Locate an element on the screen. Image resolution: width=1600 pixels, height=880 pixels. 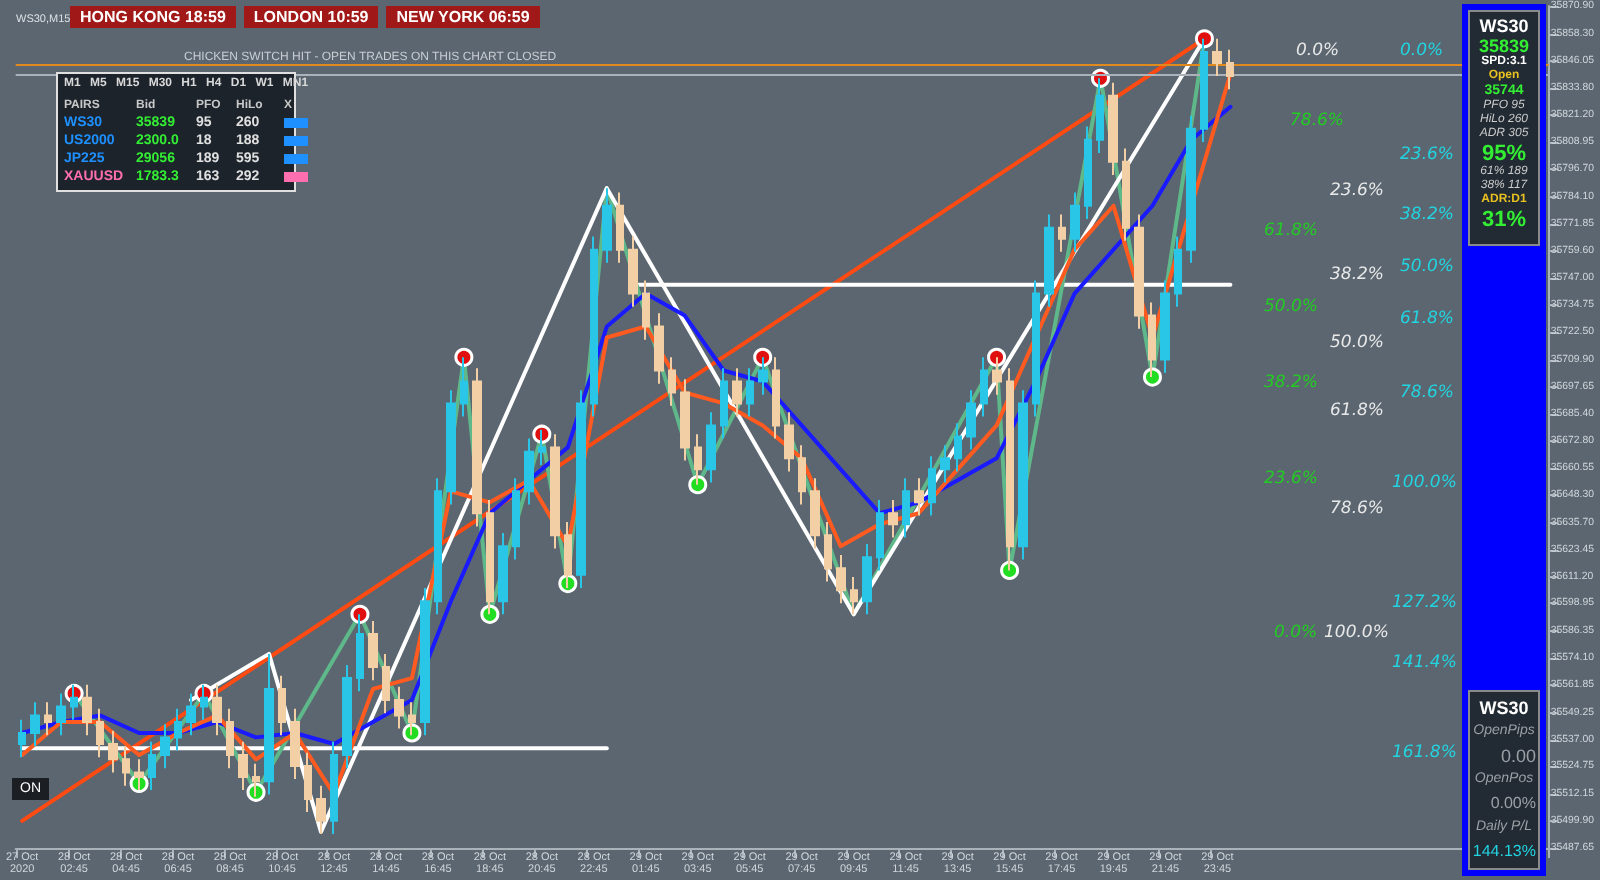
annotation: NEW YORK 06:59 is located at coordinates (463, 17).